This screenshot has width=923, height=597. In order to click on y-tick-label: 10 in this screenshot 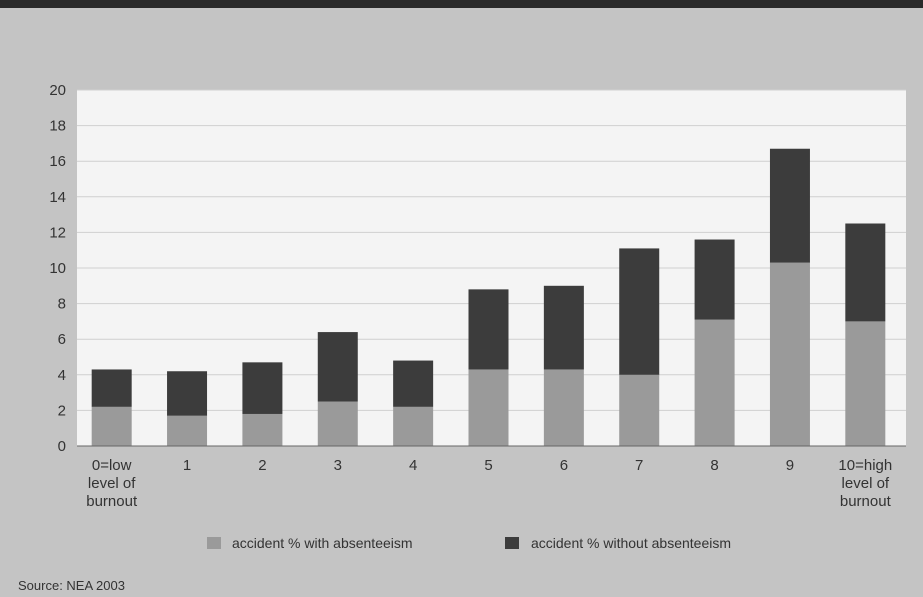, I will do `click(57, 268)`.